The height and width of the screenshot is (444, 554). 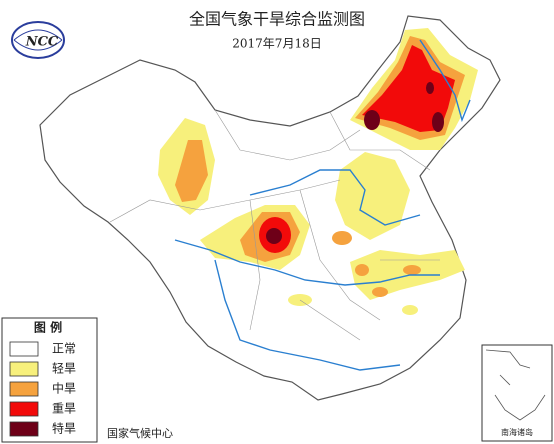 I want to click on legend-label: 正常, so click(x=64, y=349).